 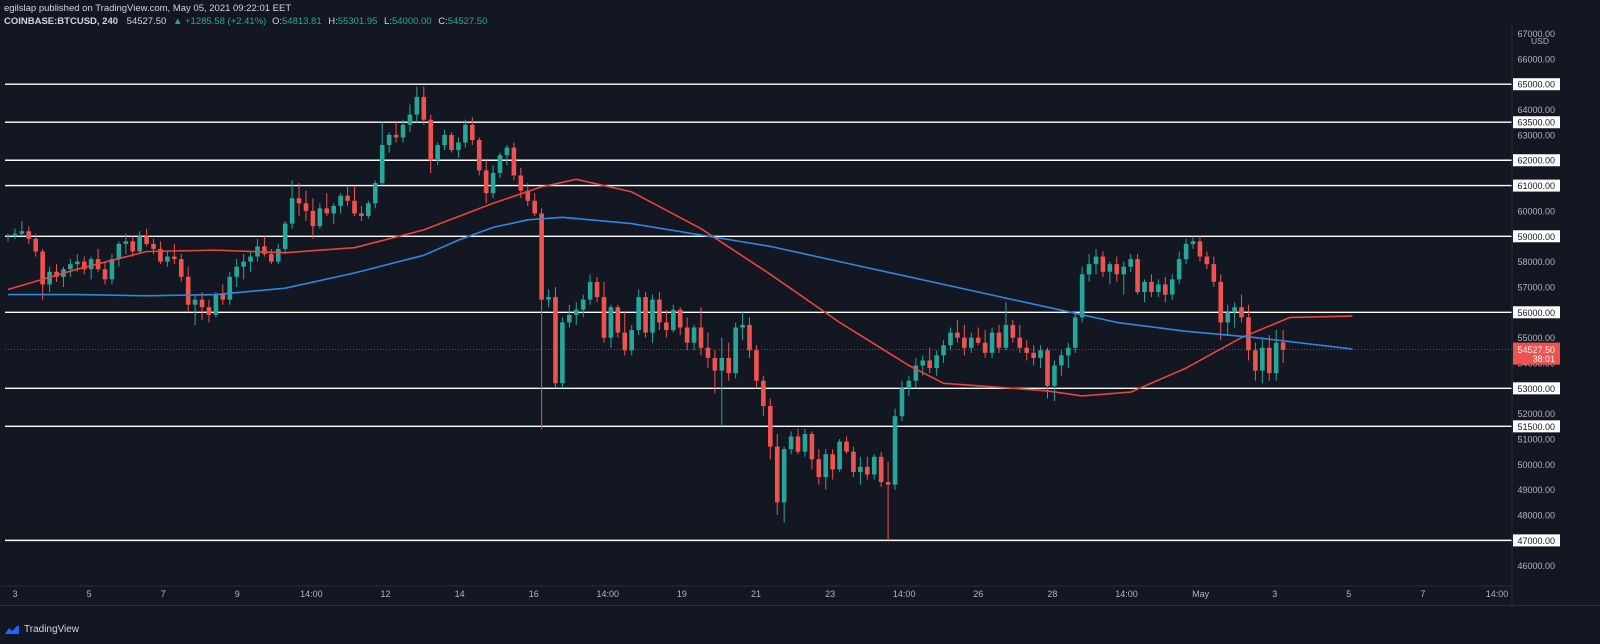 I want to click on time-tick-label: 7, so click(x=163, y=594).